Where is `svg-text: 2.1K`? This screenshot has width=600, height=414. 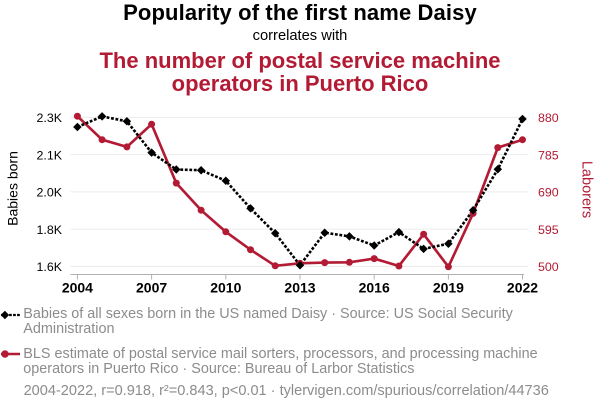
svg-text: 2.1K is located at coordinates (50, 155).